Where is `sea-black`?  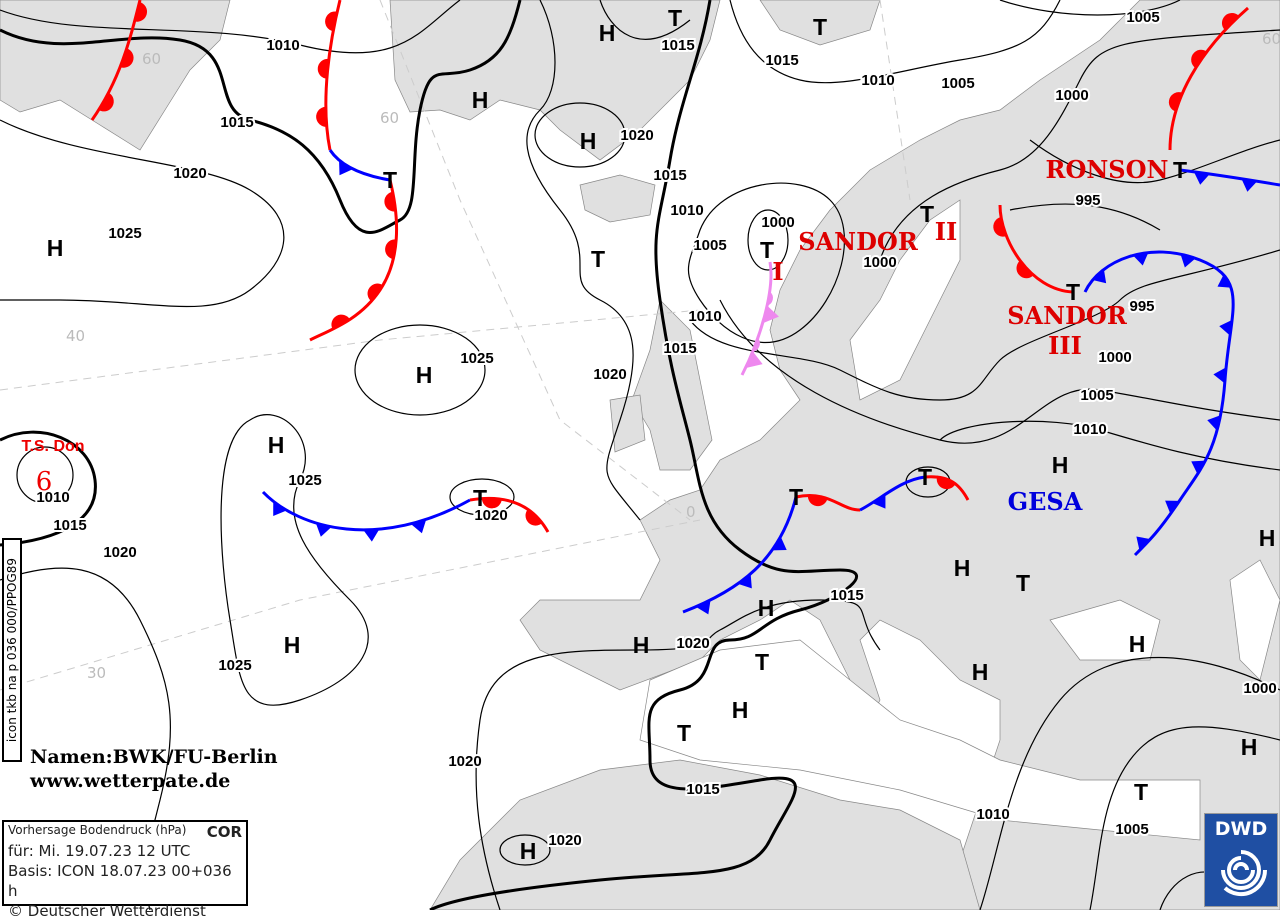
sea-black is located at coordinates (1105, 630).